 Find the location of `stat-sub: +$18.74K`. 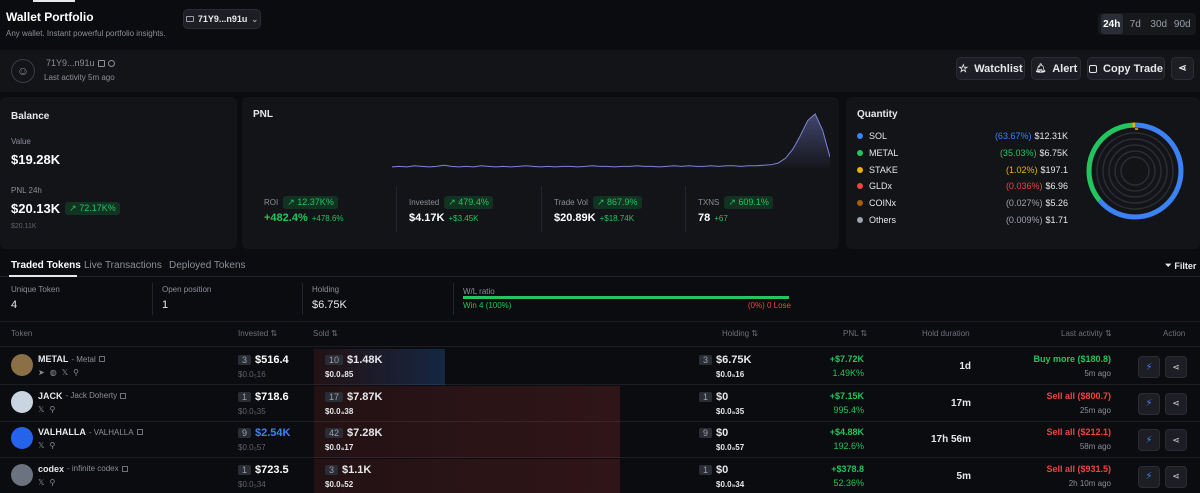

stat-sub: +$18.74K is located at coordinates (617, 218).